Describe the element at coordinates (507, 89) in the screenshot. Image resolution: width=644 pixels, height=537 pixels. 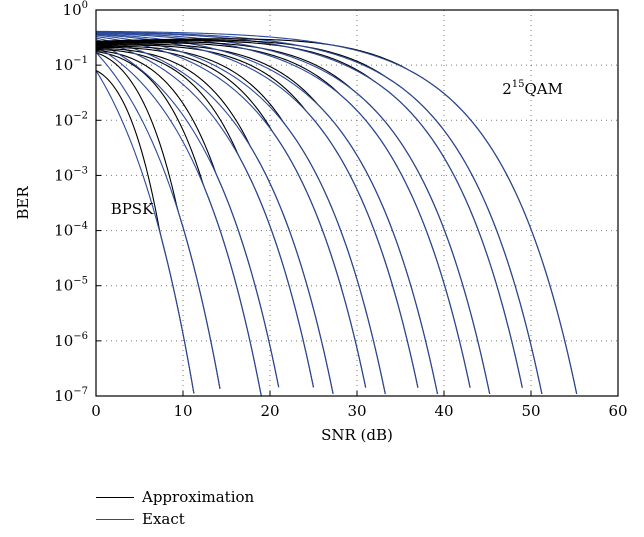
I see `annotation-qam-base: 2` at that location.